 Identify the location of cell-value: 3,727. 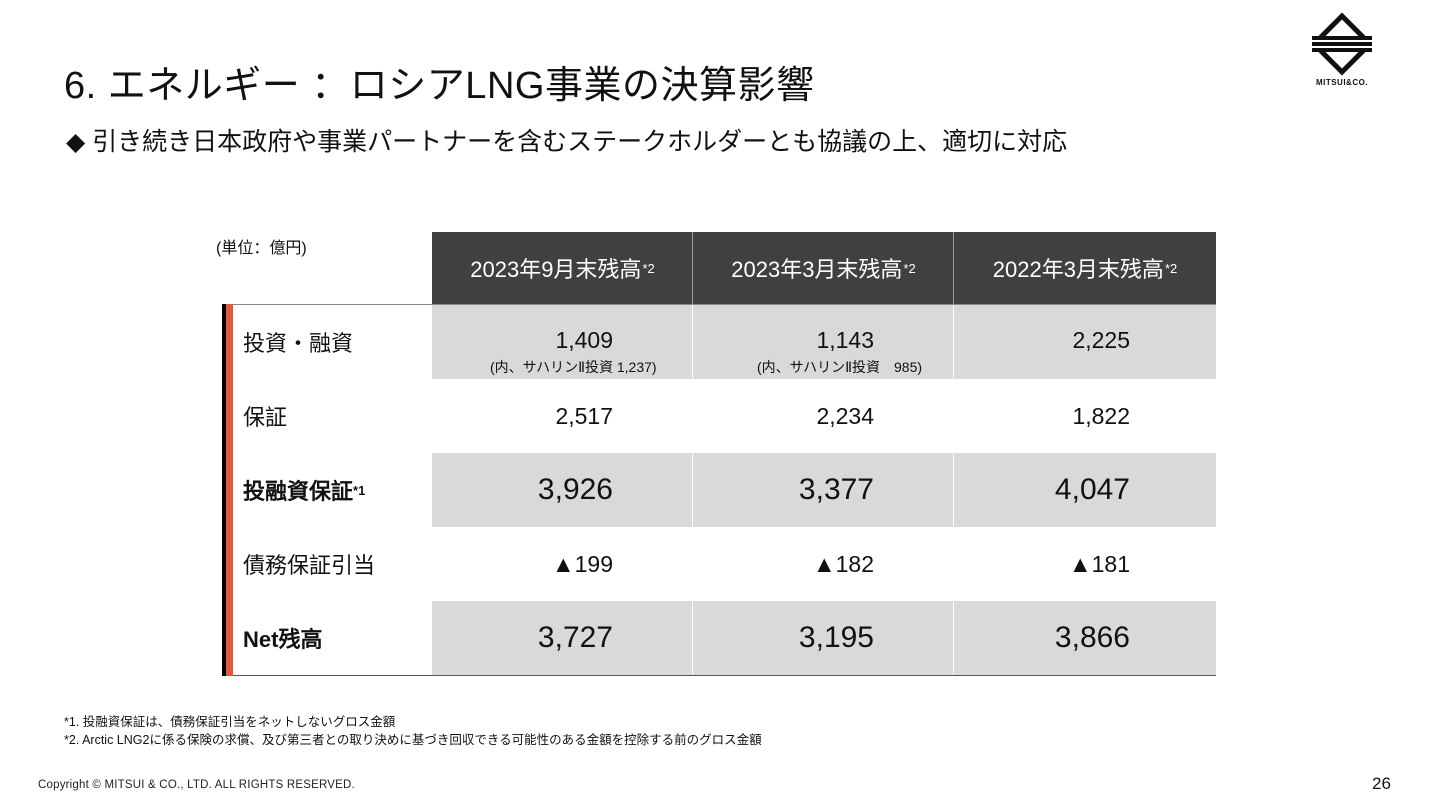
(575, 637).